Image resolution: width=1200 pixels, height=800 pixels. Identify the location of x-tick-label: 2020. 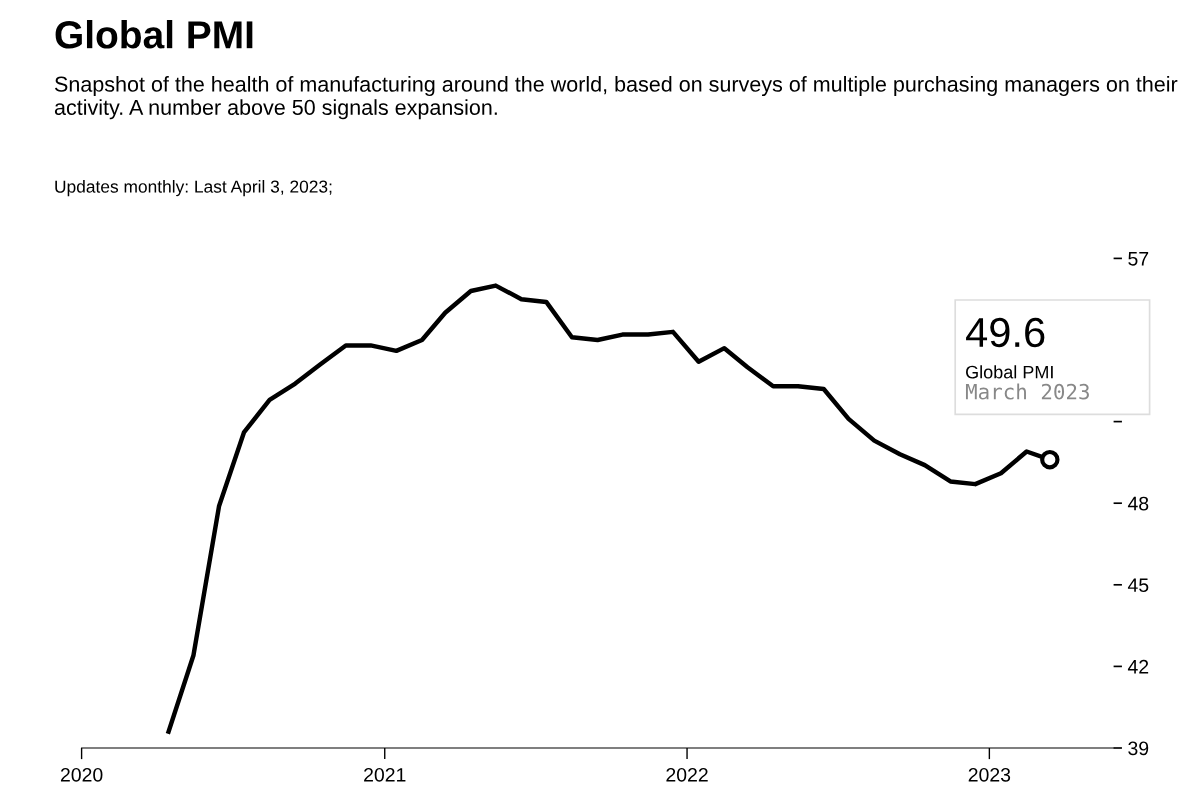
(81, 774).